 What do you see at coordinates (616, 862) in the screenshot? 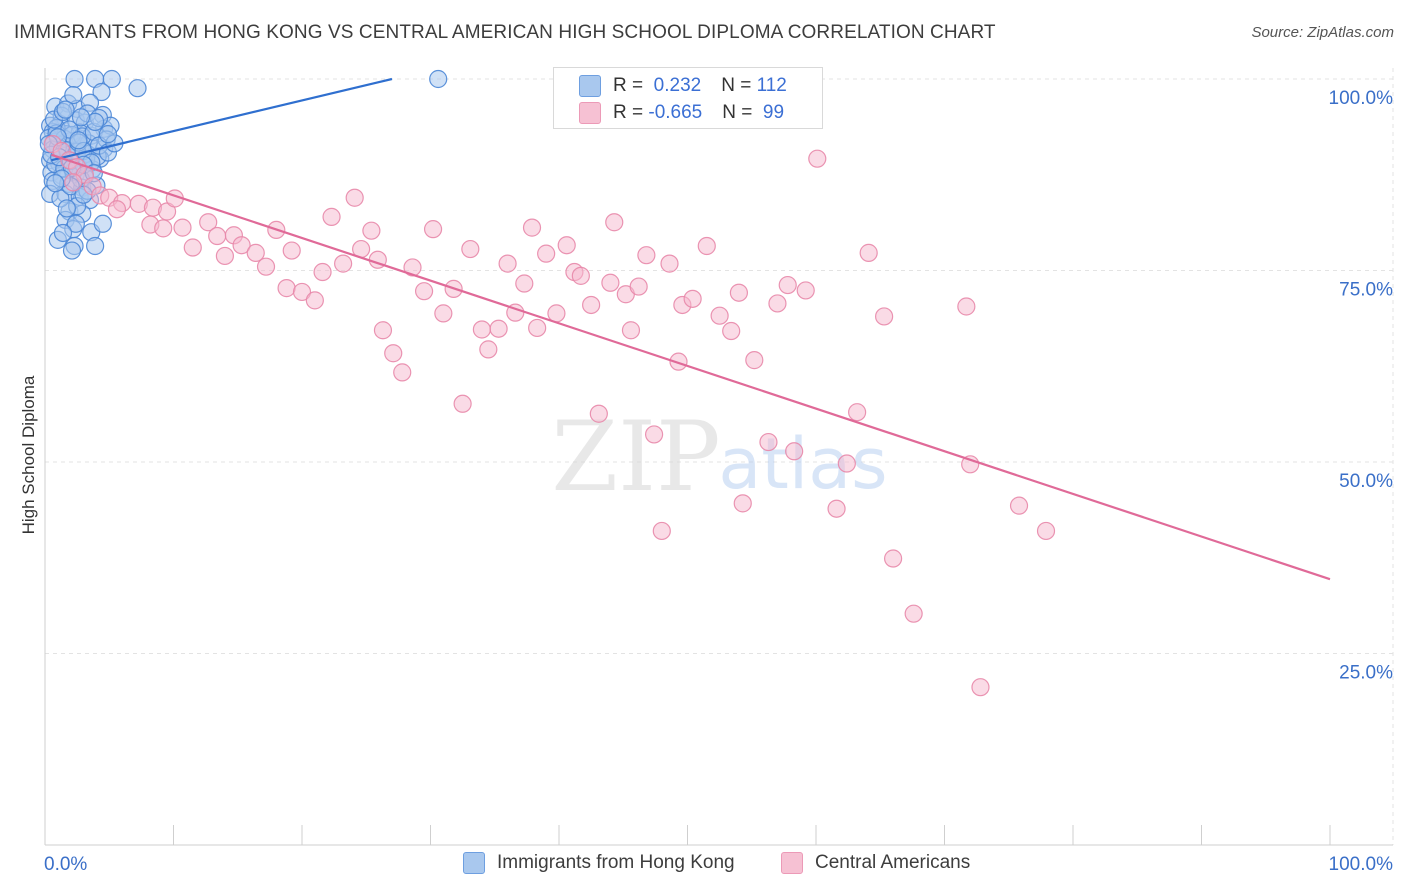
I see `legend-label-hong-kong: Immigrants from Hong Kong` at bounding box center [616, 862].